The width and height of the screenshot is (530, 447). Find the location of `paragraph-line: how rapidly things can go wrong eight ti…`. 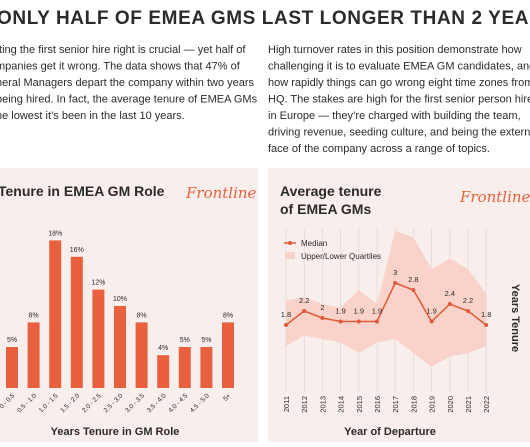

paragraph-line: how rapidly things can go wrong eight ti… is located at coordinates (399, 83).